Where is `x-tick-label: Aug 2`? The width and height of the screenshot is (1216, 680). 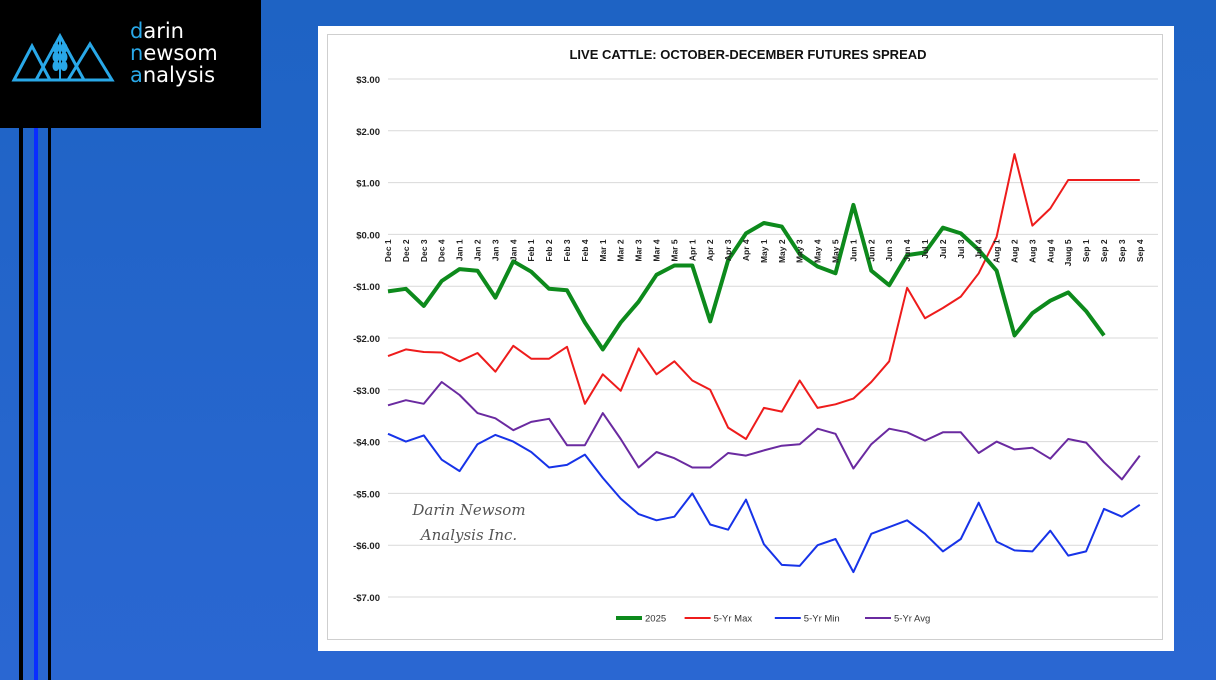
x-tick-label: Aug 2 is located at coordinates (1015, 251).